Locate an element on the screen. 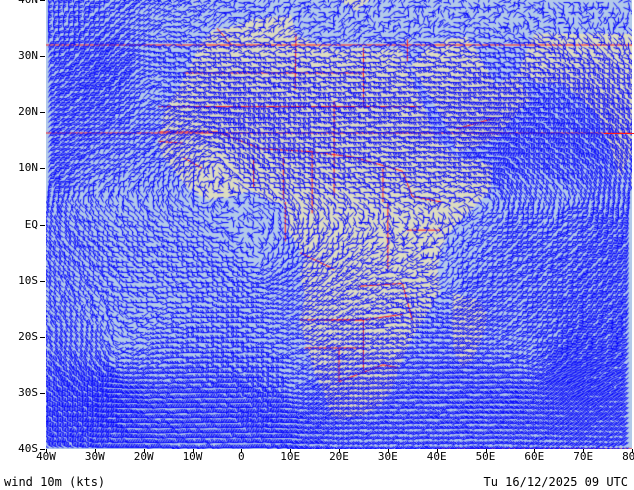  y-axis-tick-label: EQ is located at coordinates (31, 224).